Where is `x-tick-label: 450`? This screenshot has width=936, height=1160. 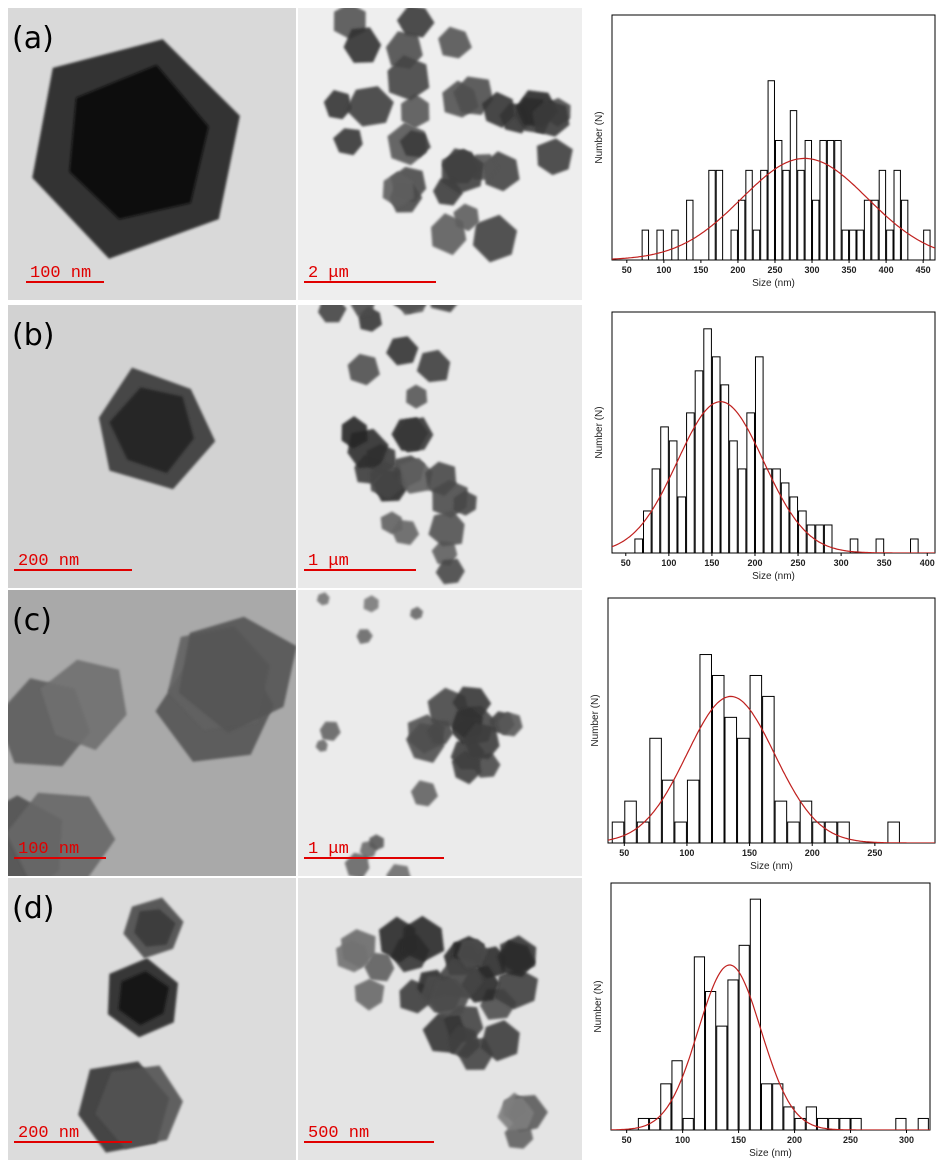 x-tick-label: 450 is located at coordinates (923, 270).